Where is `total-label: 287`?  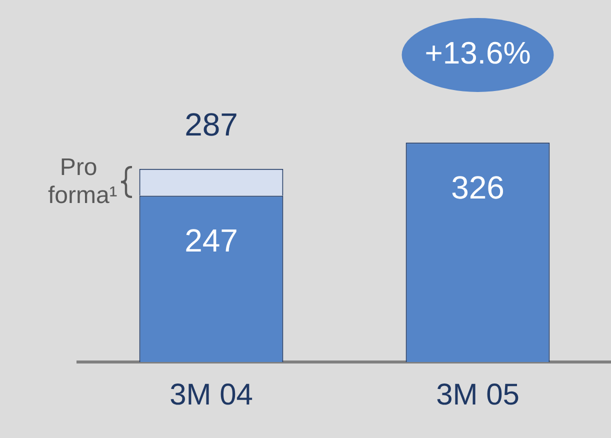
total-label: 287 is located at coordinates (211, 124).